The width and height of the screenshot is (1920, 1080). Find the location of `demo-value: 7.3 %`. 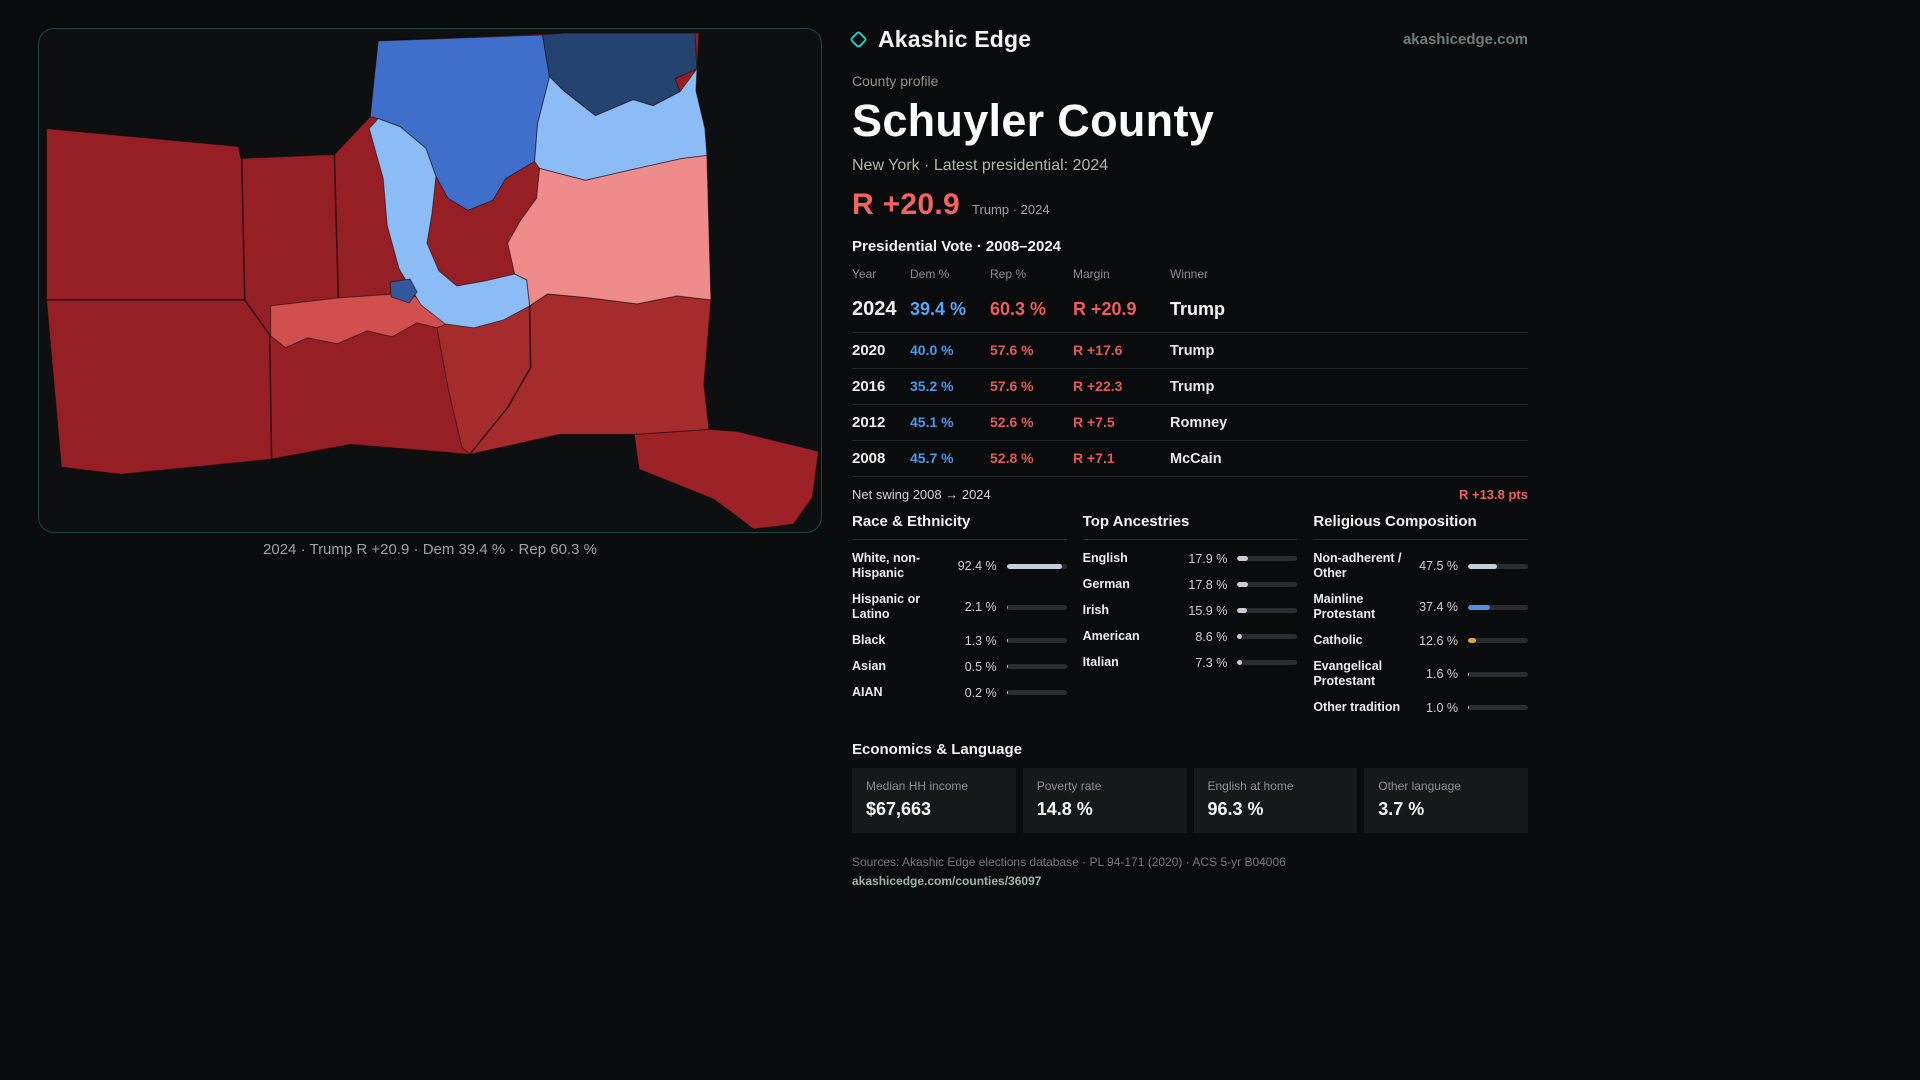

demo-value: 7.3 % is located at coordinates (1211, 662).